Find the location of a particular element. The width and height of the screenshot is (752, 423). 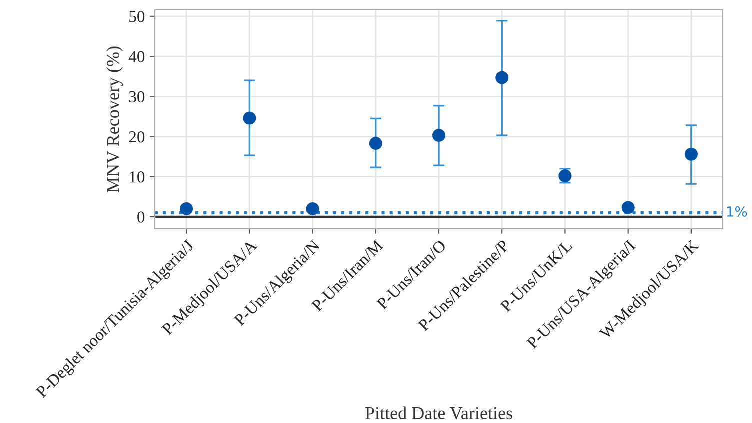

y-tick-label: 0 is located at coordinates (141, 217).